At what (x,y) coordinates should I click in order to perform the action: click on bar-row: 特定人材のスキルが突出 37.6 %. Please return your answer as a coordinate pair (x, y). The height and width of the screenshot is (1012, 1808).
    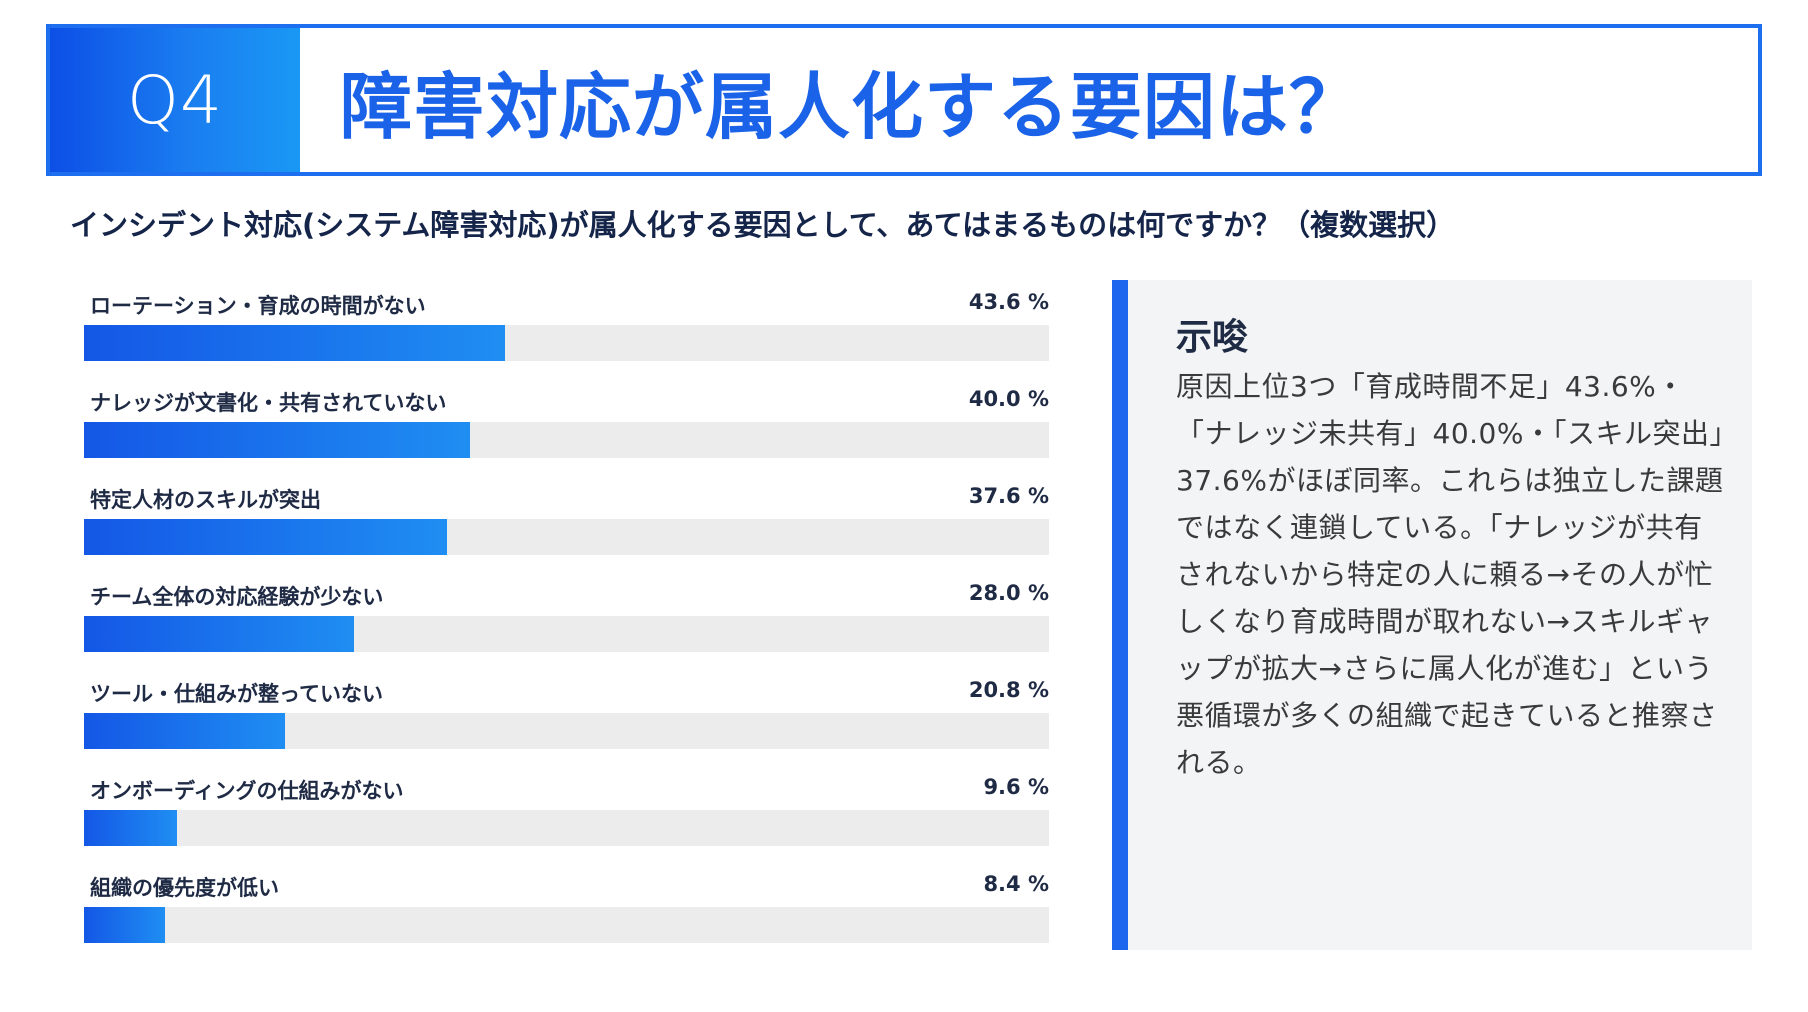
    Looking at the image, I should click on (566, 524).